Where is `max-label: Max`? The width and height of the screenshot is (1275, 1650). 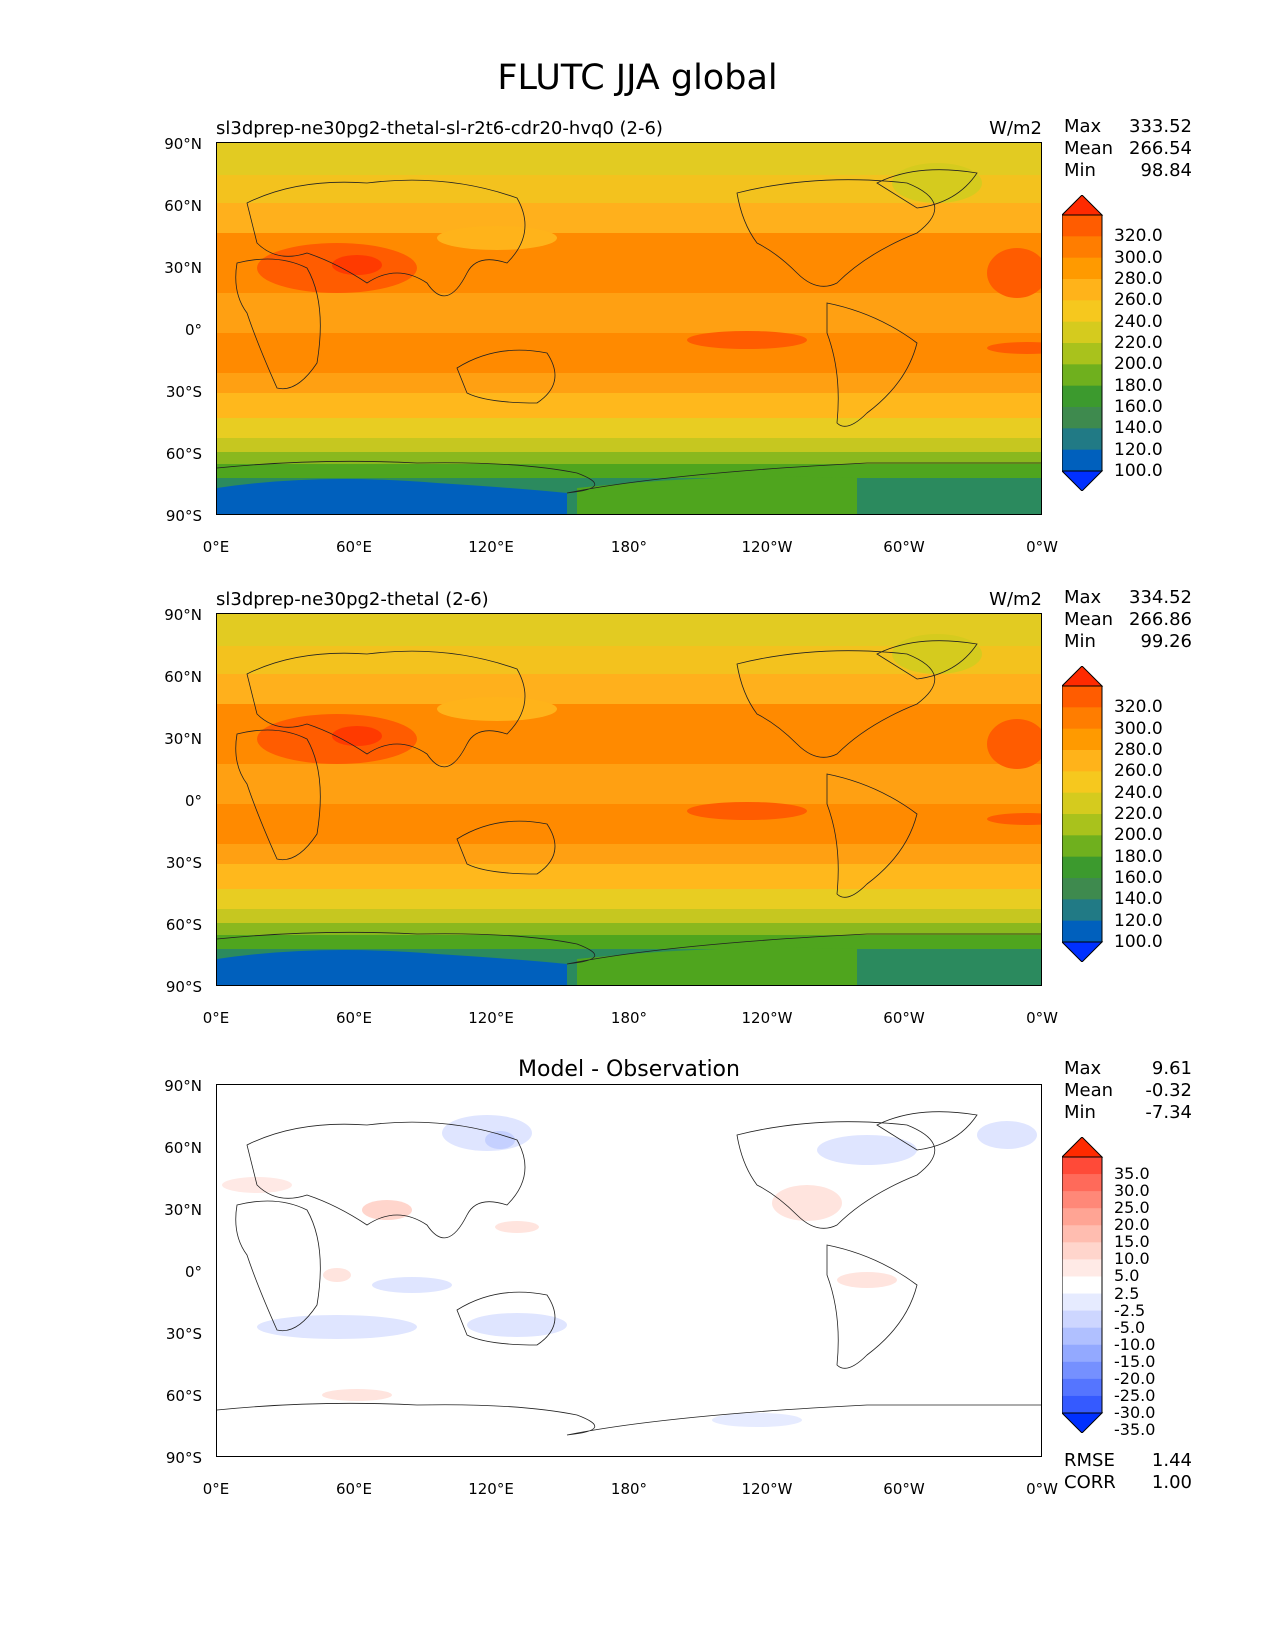 max-label: Max is located at coordinates (1083, 597).